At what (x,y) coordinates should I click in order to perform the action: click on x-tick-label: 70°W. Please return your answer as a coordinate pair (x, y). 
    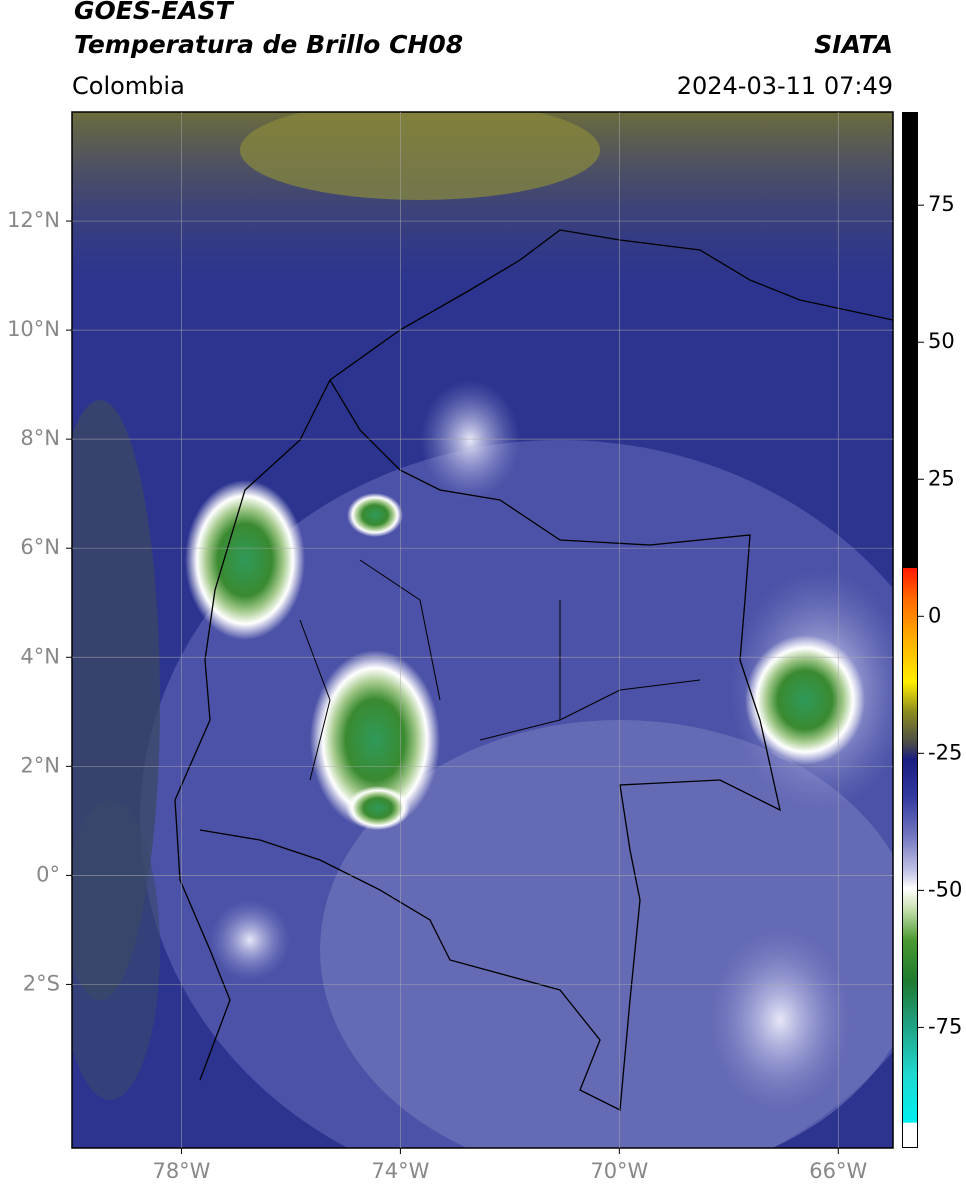
    Looking at the image, I should click on (619, 1171).